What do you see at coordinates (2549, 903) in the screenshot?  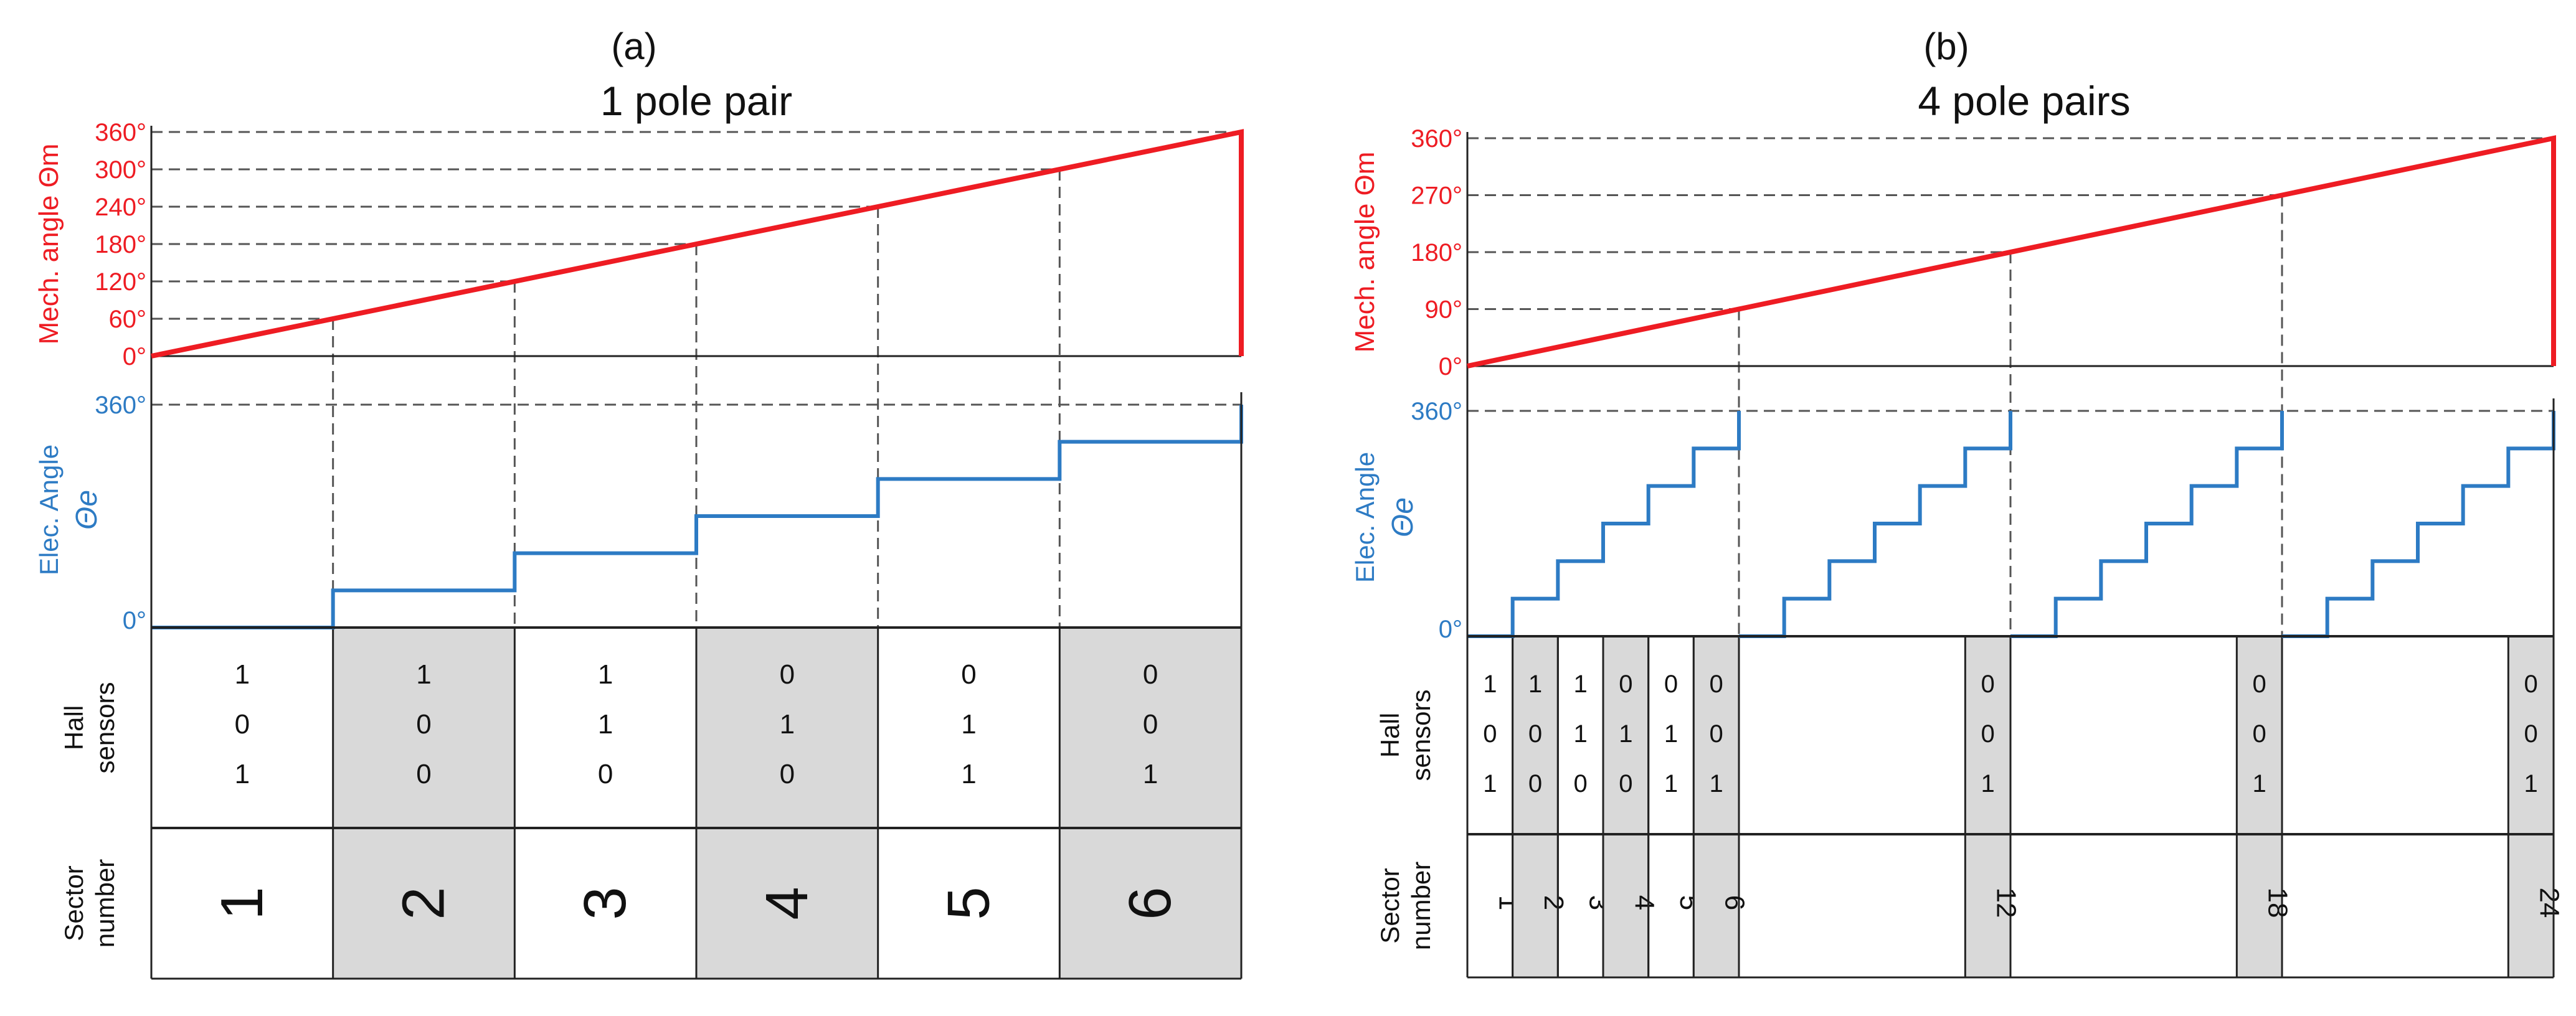 I see `sector-number: 24` at bounding box center [2549, 903].